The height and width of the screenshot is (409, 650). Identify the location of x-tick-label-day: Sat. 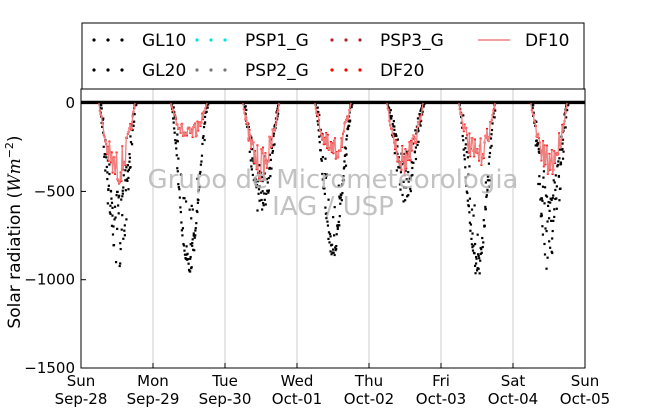
(513, 381).